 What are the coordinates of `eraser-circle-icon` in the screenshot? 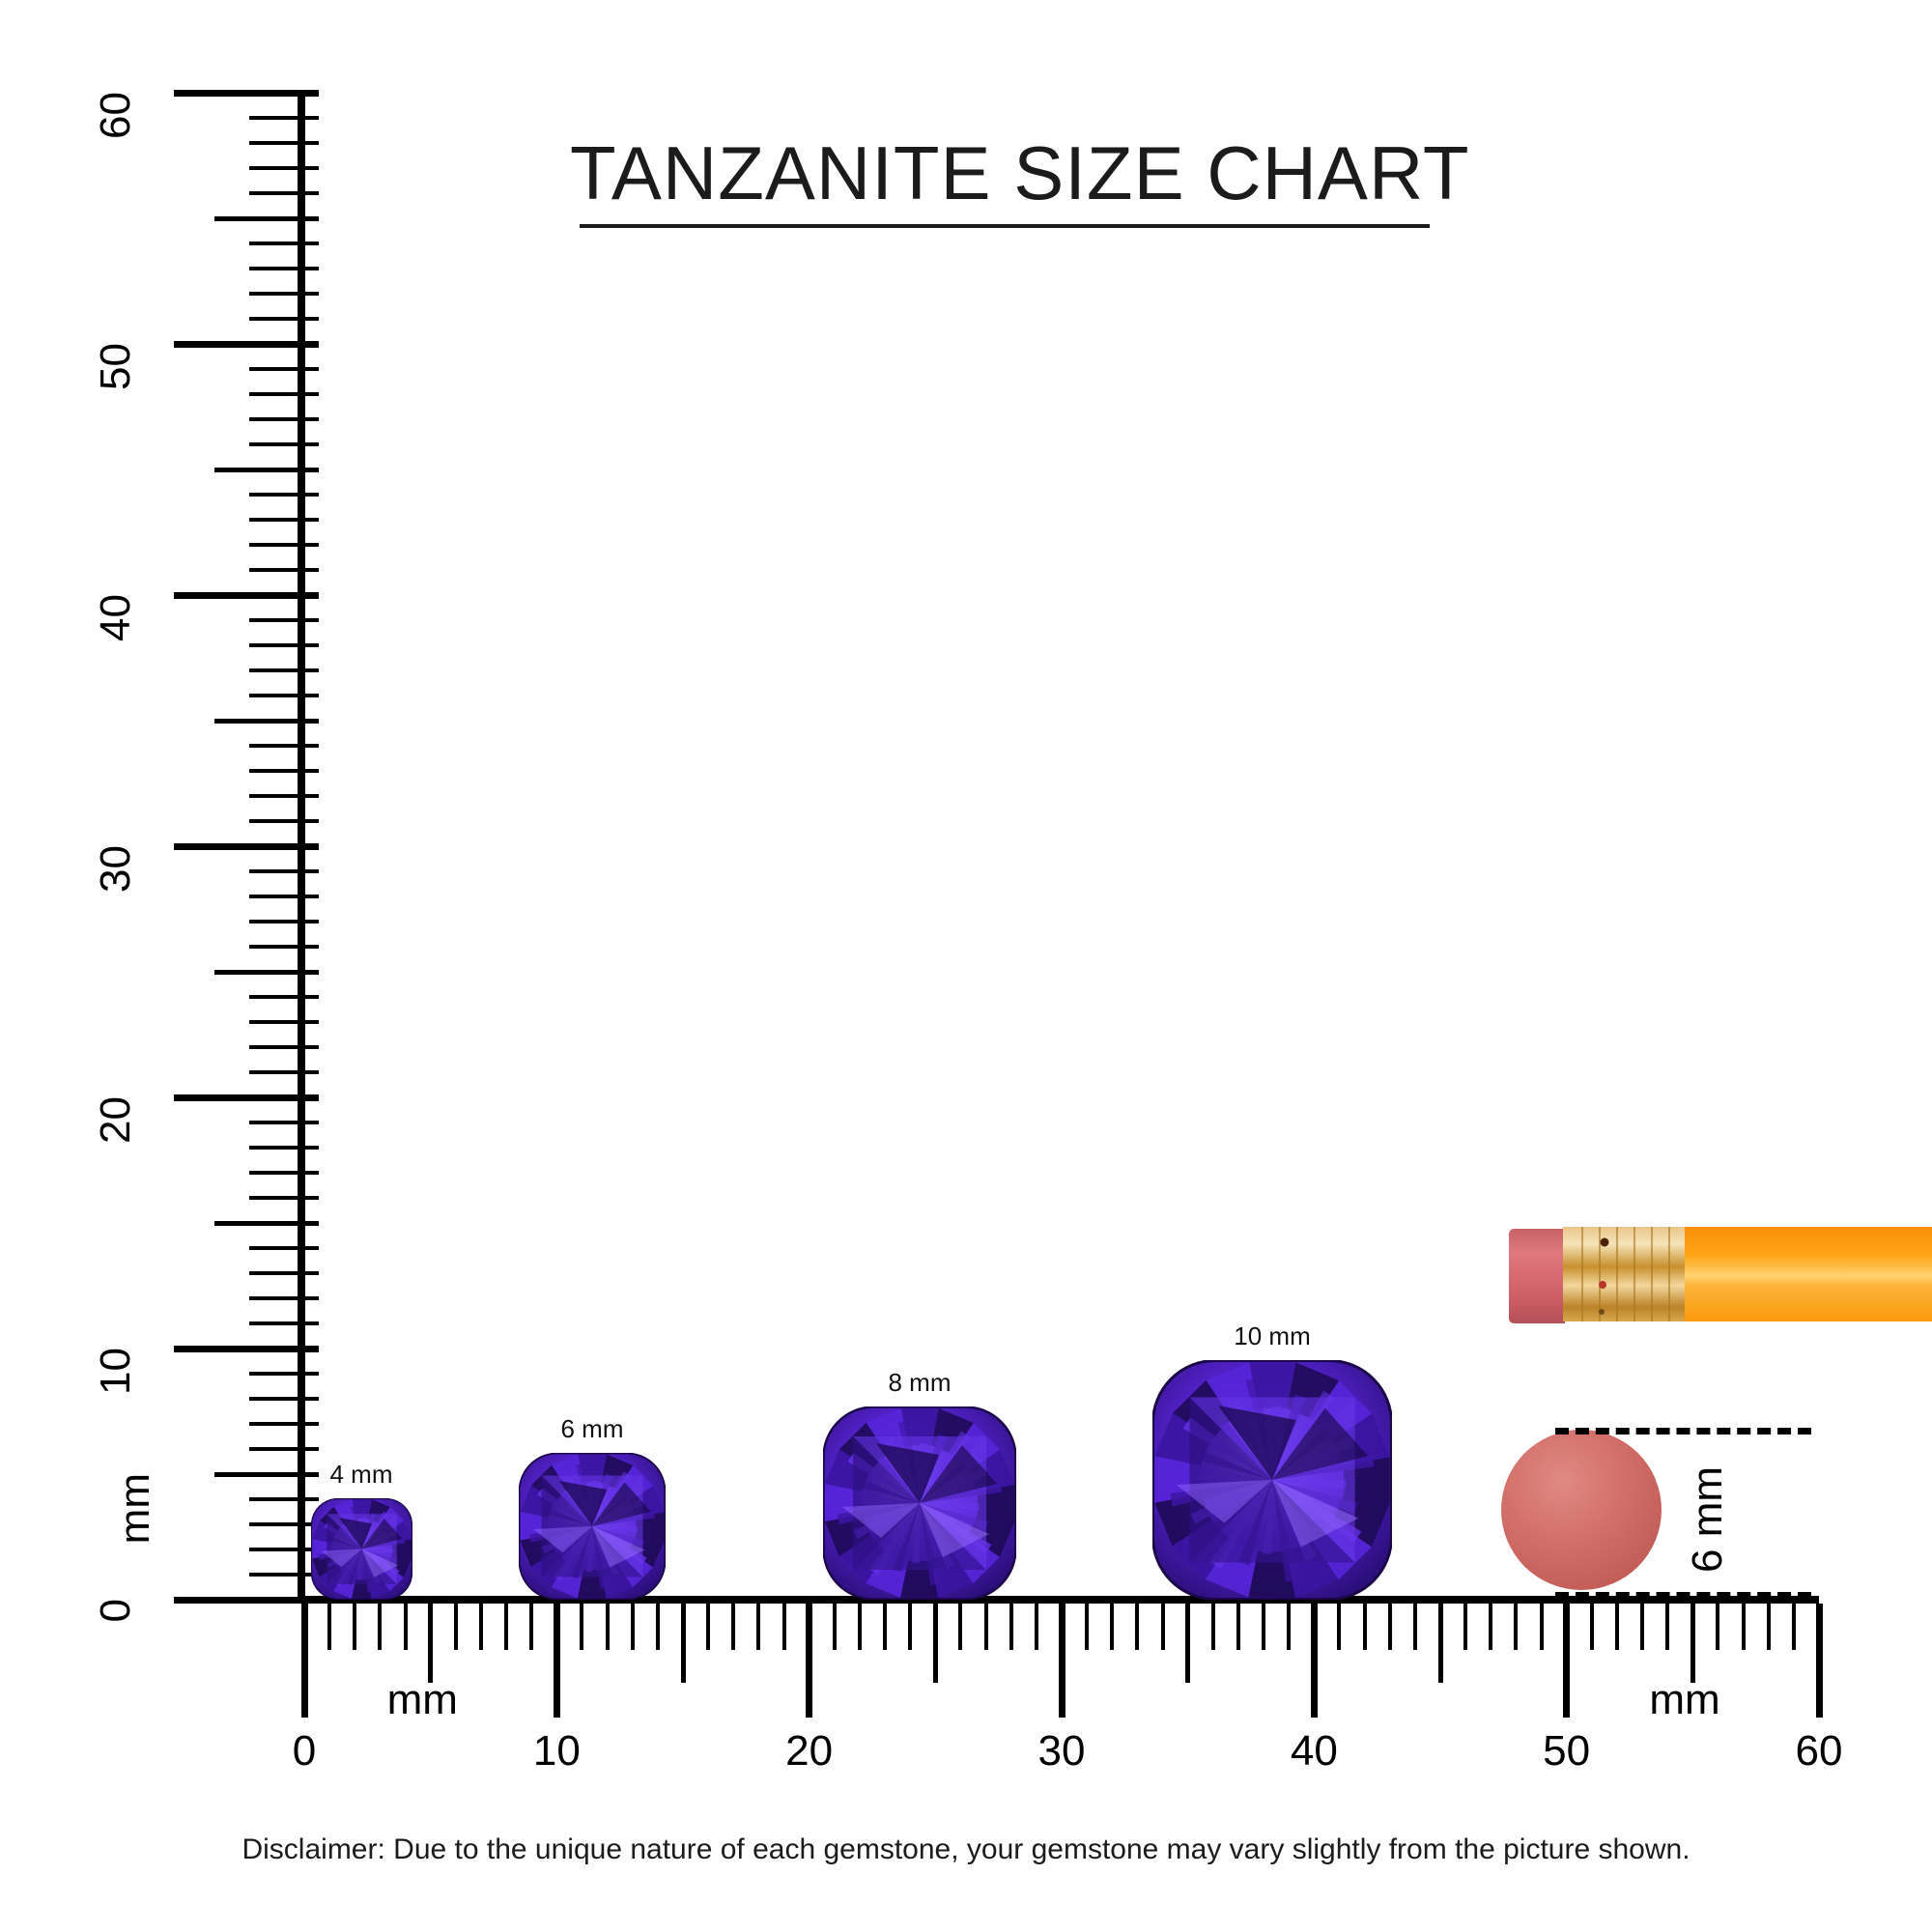 It's located at (1581, 1510).